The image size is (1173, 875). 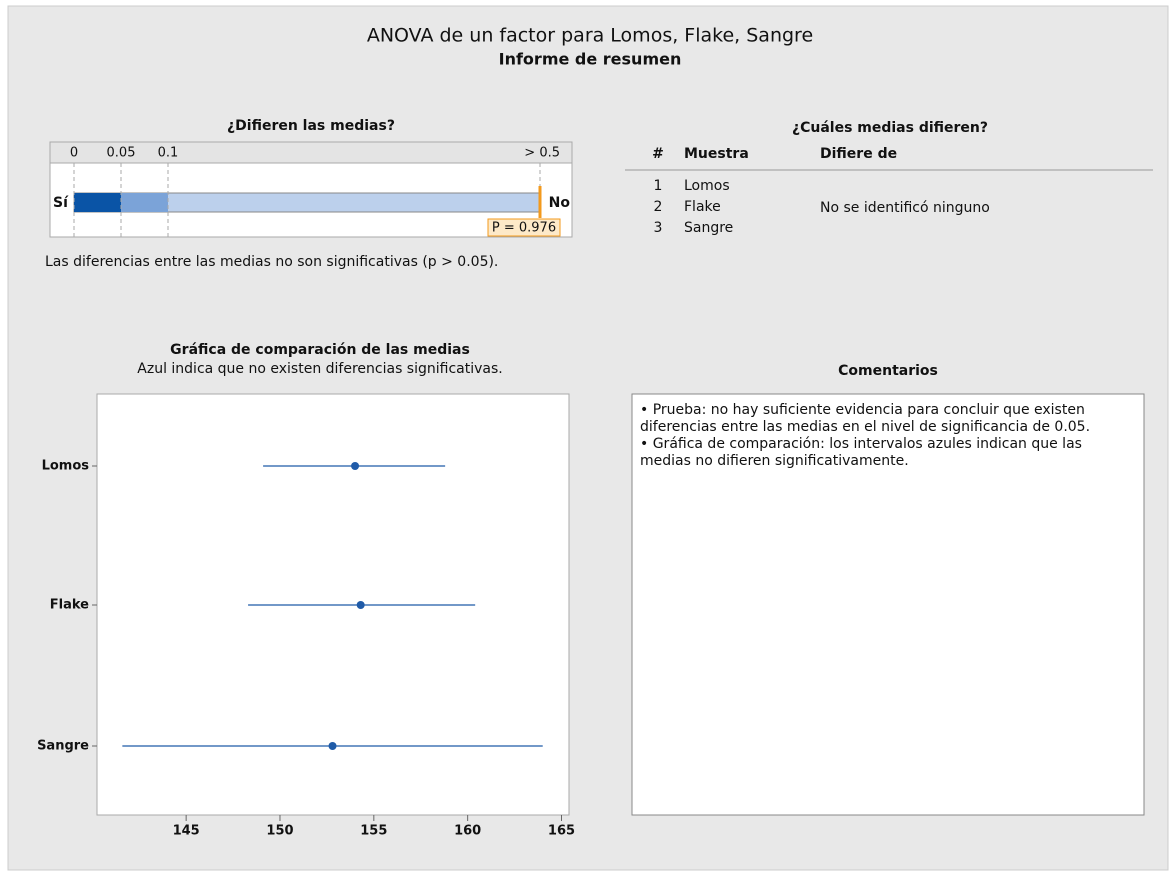 What do you see at coordinates (890, 128) in the screenshot?
I see `table-title: ¿Cuáles medias difieren?` at bounding box center [890, 128].